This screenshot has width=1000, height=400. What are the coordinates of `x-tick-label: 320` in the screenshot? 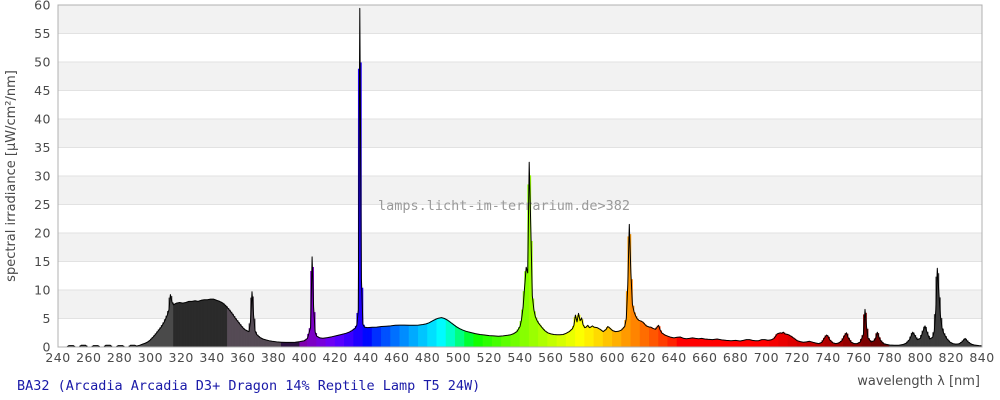 It's located at (181, 357).